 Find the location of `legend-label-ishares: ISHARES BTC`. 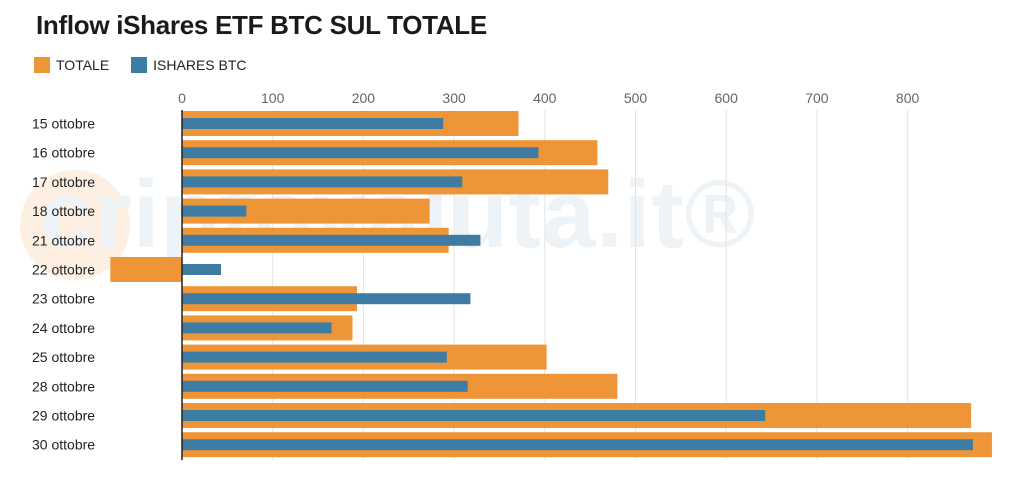

legend-label-ishares: ISHARES BTC is located at coordinates (200, 65).